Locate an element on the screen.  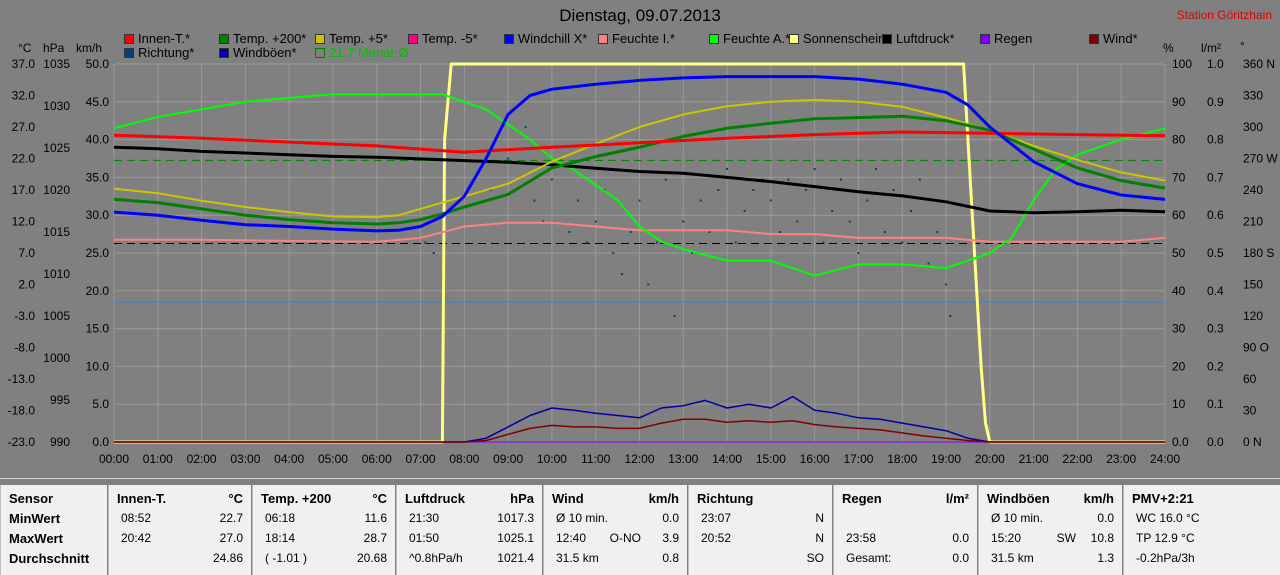
direction-axis-label: 90 O is located at coordinates (1256, 348).